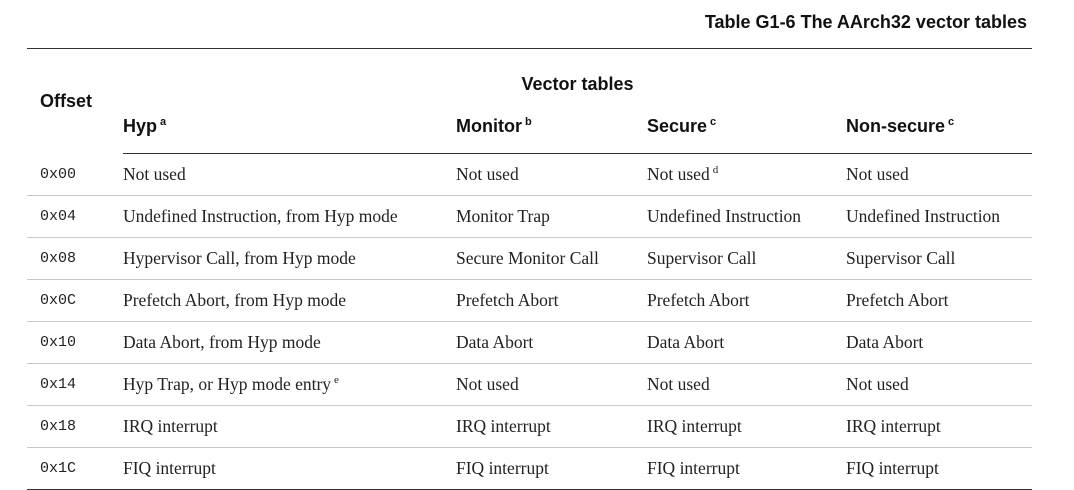 Image resolution: width=1074 pixels, height=490 pixels. Describe the element at coordinates (551, 258) in the screenshot. I see `cell-monitor: Secure Monitor Call` at that location.